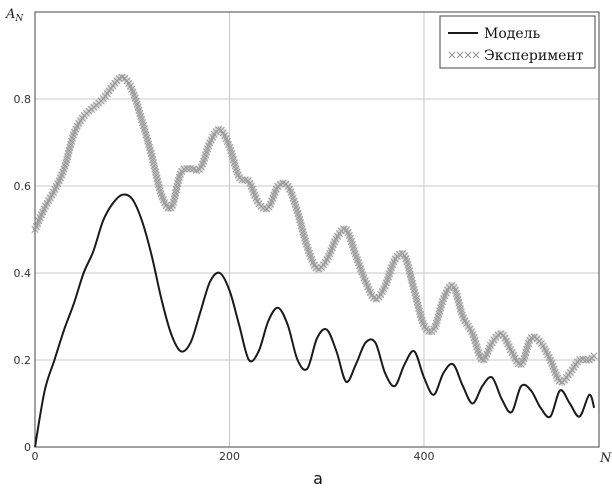  What do you see at coordinates (23, 273) in the screenshot?
I see `y-tick-label: 0.4` at bounding box center [23, 273].